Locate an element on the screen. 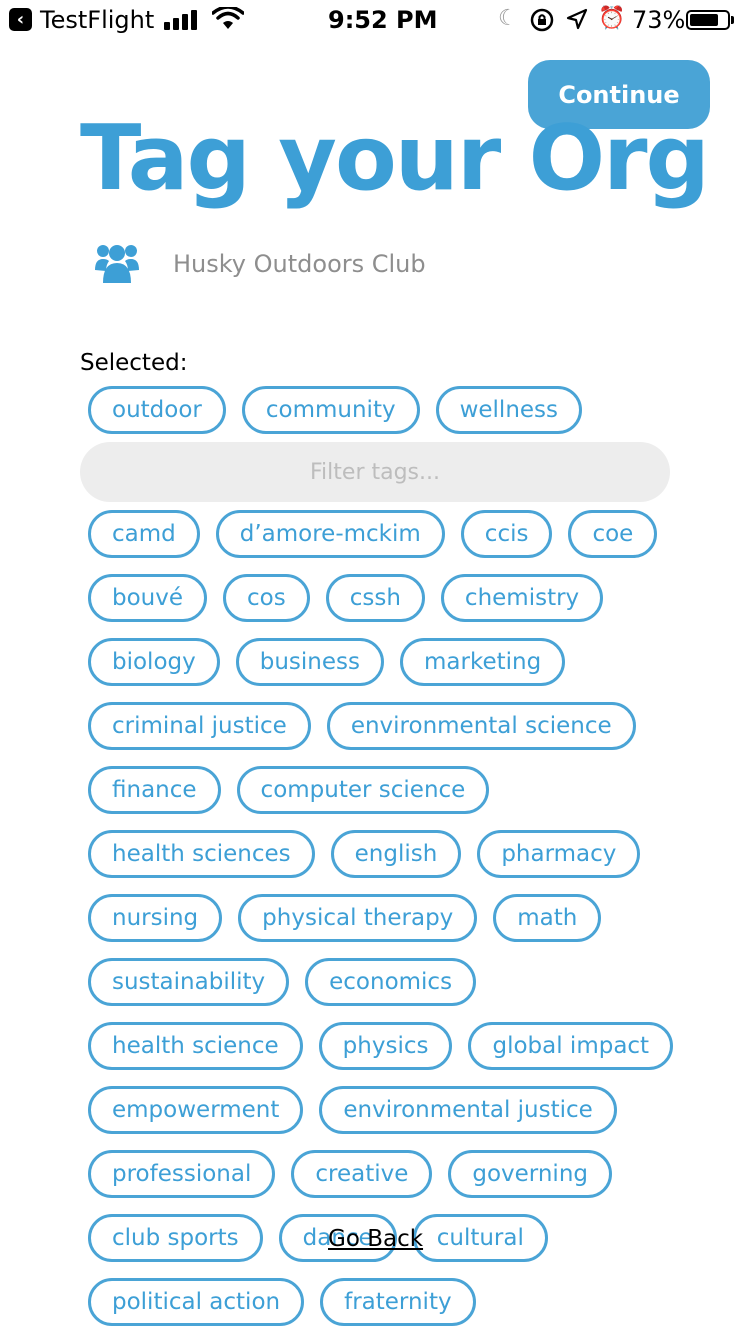 The height and width of the screenshot is (1334, 750). continue-button: Continue is located at coordinates (619, 94).